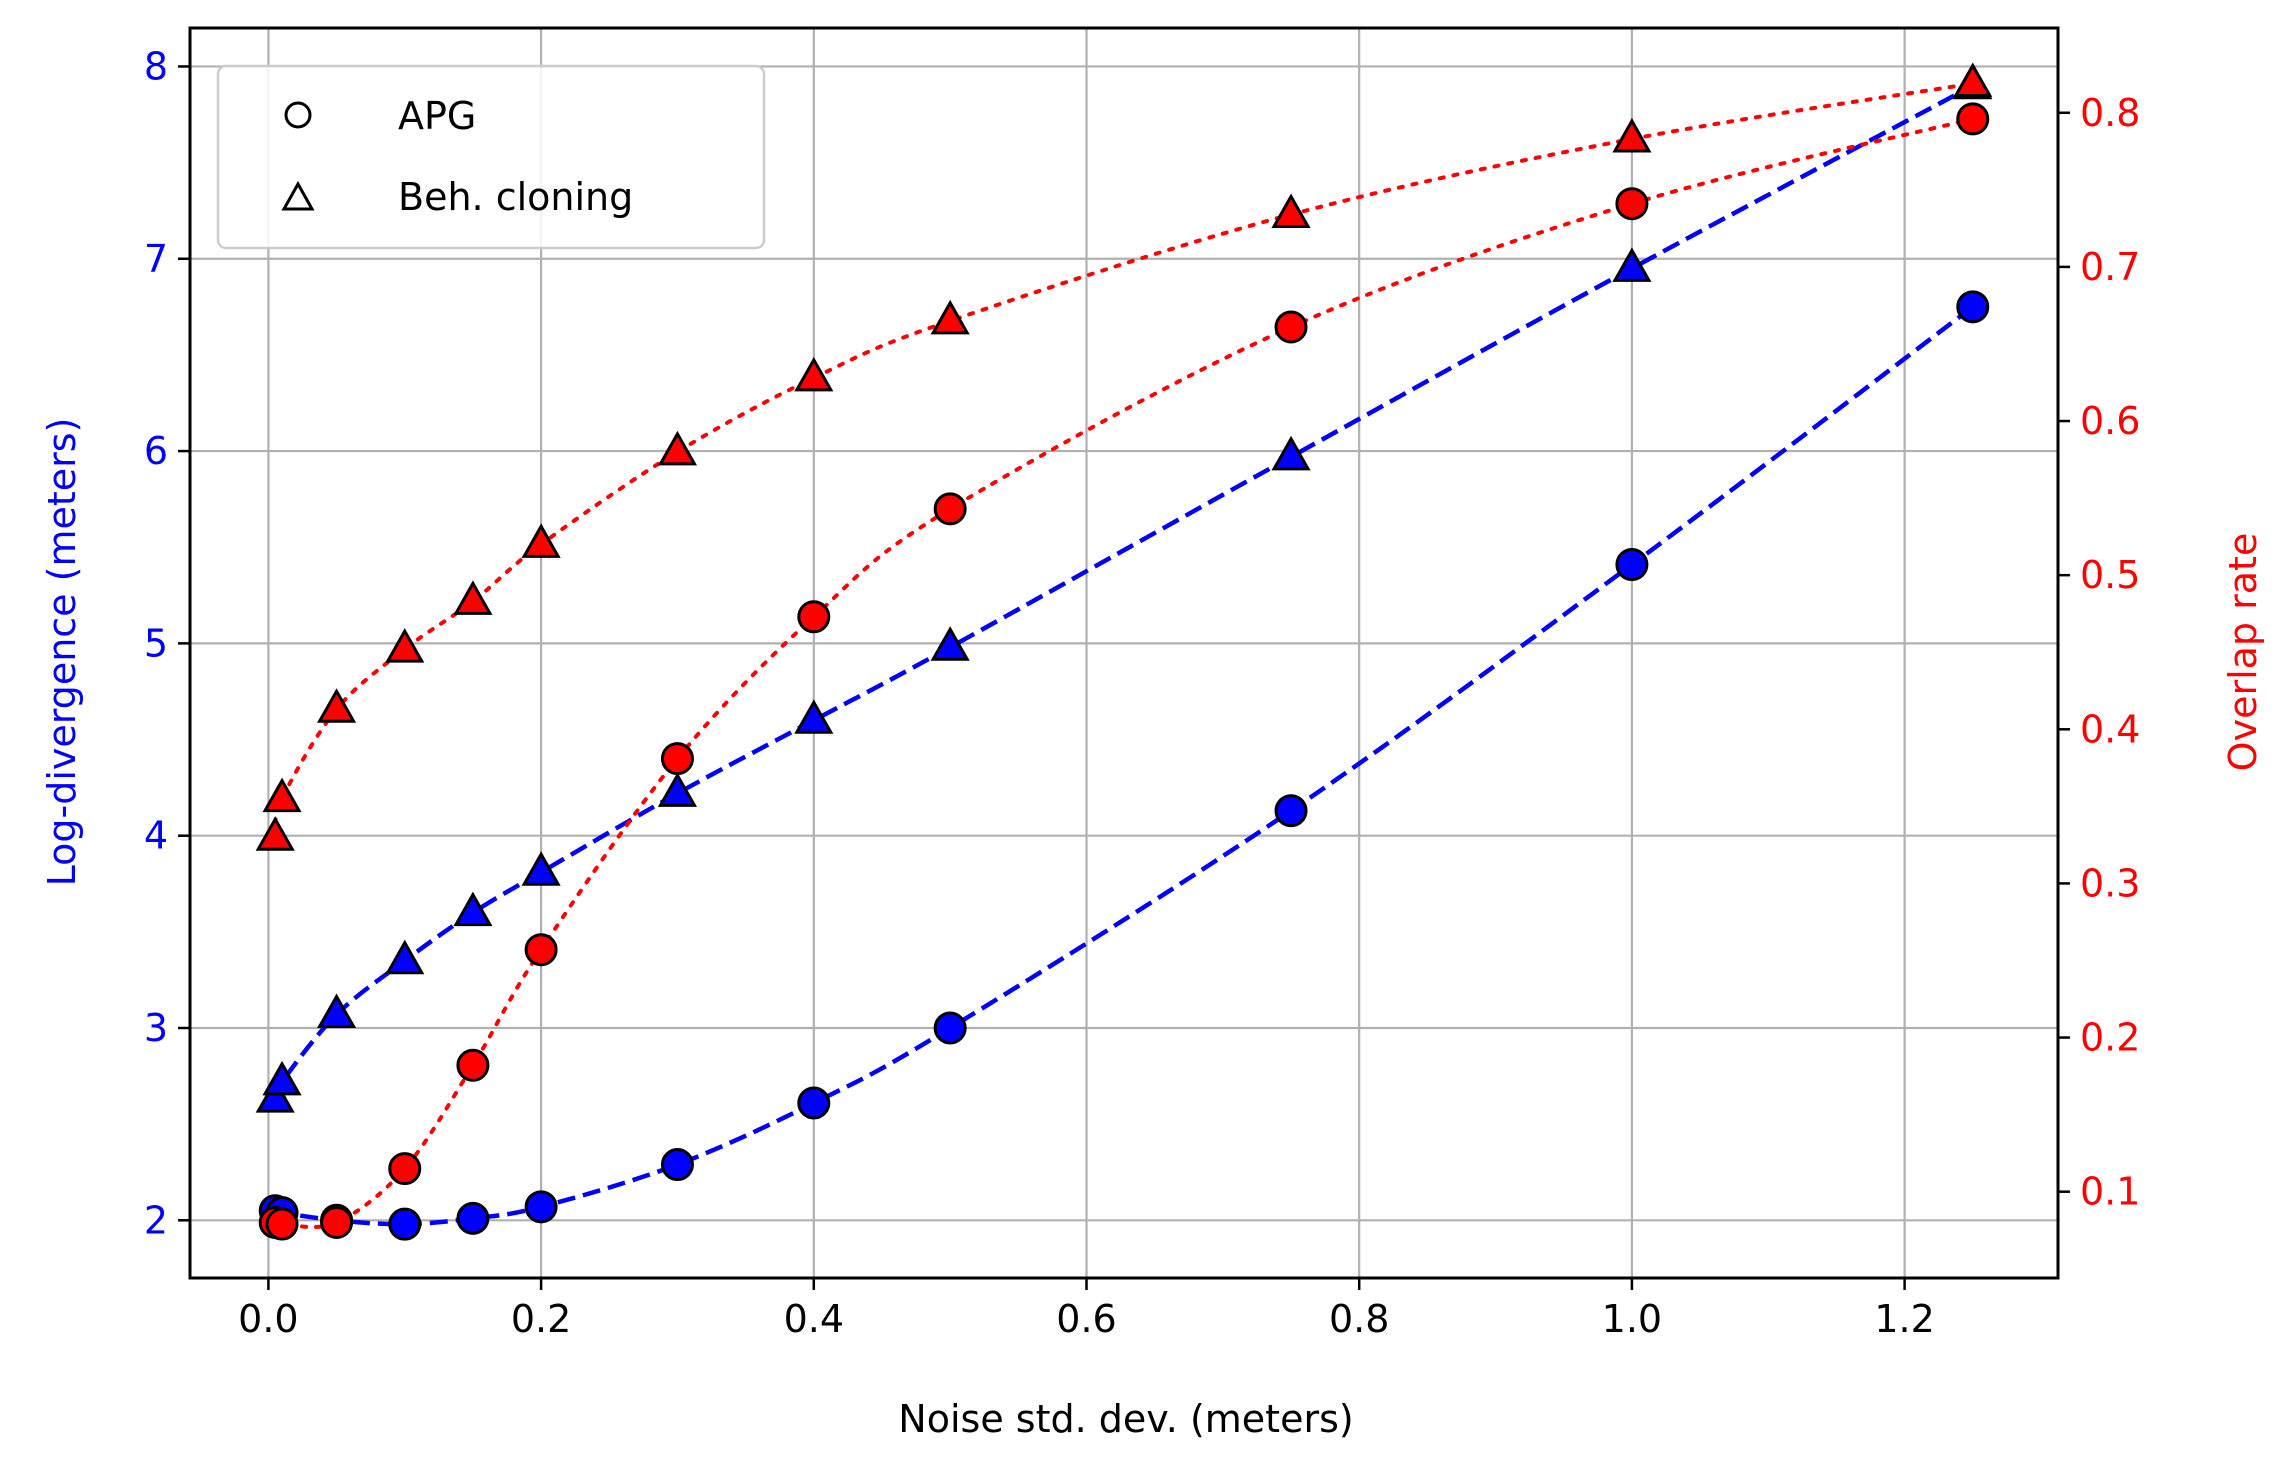 Image resolution: width=2293 pixels, height=1481 pixels. Describe the element at coordinates (437, 116) in the screenshot. I see `legend-label-apg: APG` at that location.